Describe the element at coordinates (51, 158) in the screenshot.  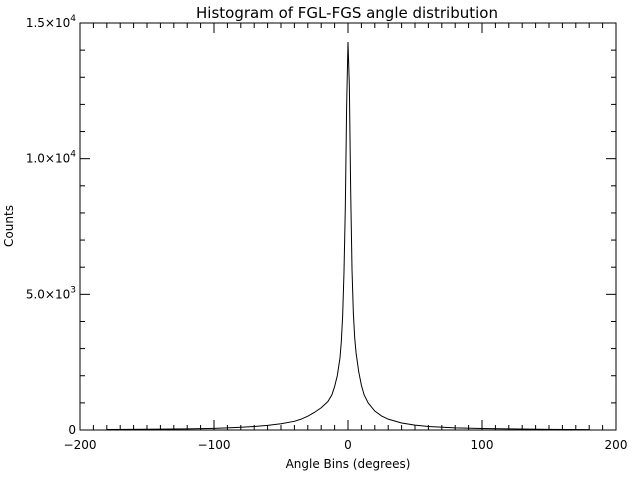
I see `y-tick-label: 1.0×10⁴` at that location.